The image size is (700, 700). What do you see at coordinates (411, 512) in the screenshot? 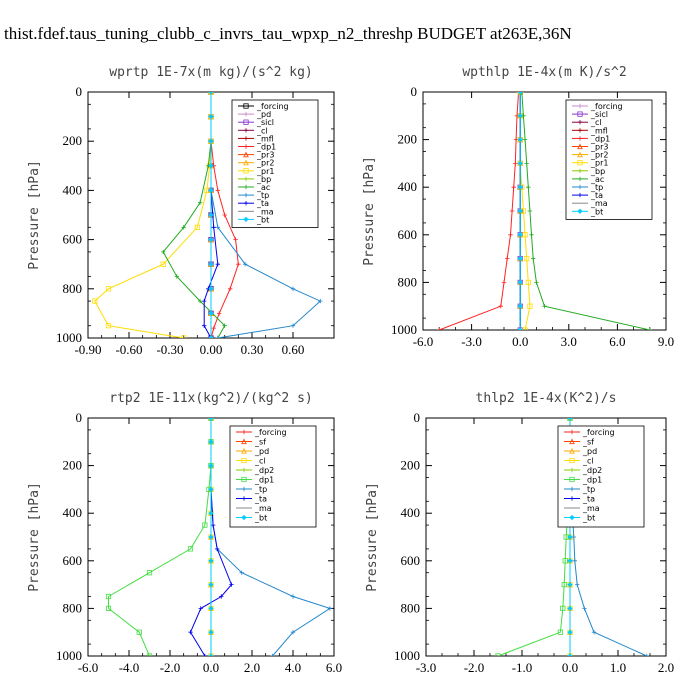
I see `y-tick-label: 400` at bounding box center [411, 512].